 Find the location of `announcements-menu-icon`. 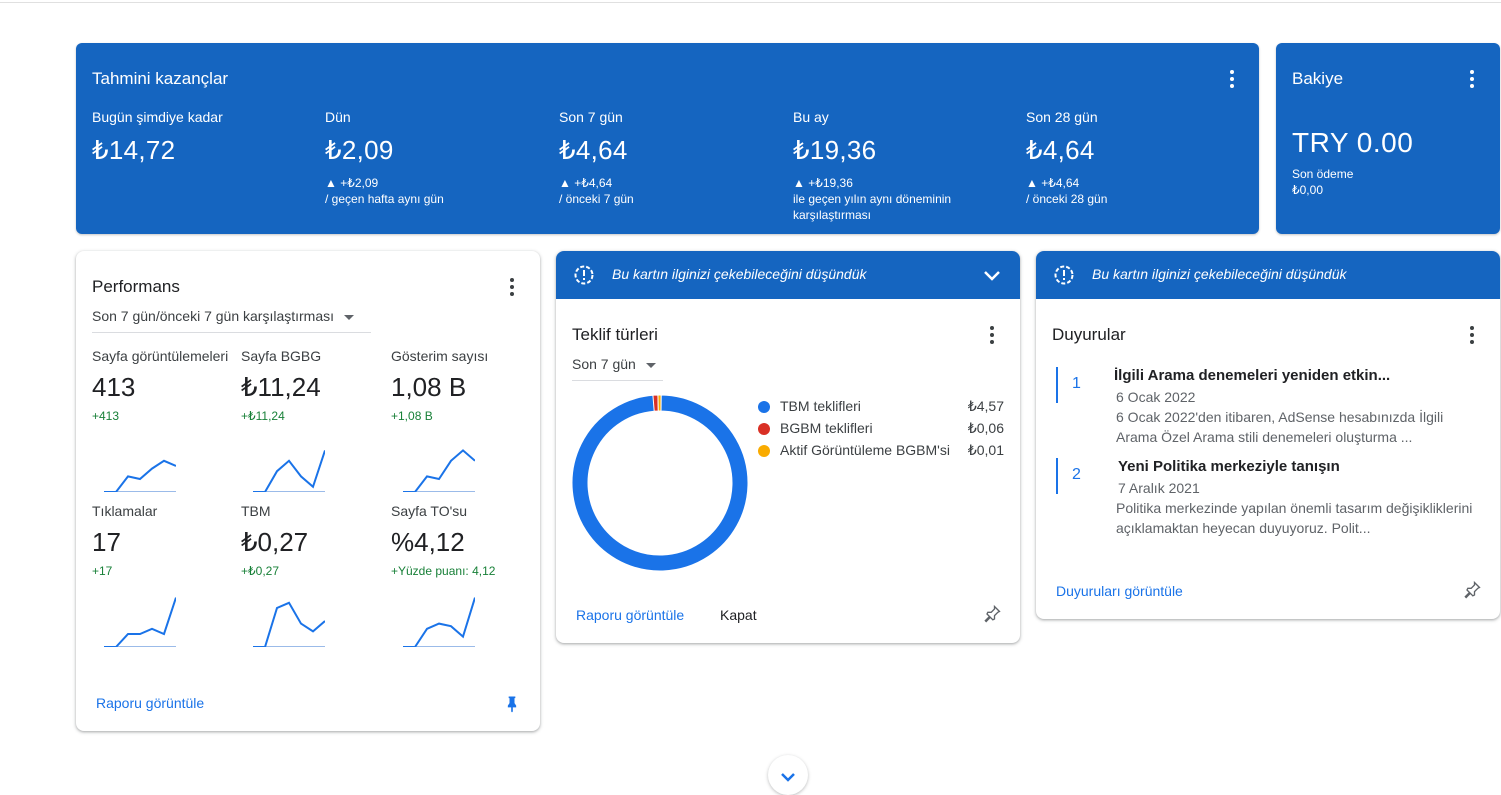

announcements-menu-icon is located at coordinates (1472, 335).